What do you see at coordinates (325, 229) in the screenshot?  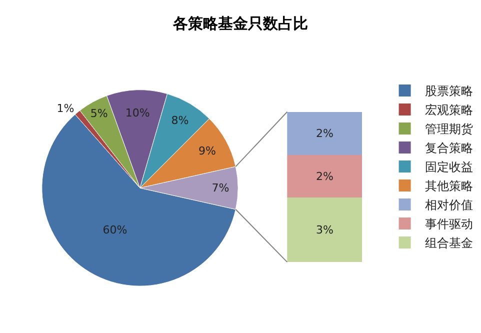 I see `data-label: 3%` at bounding box center [325, 229].